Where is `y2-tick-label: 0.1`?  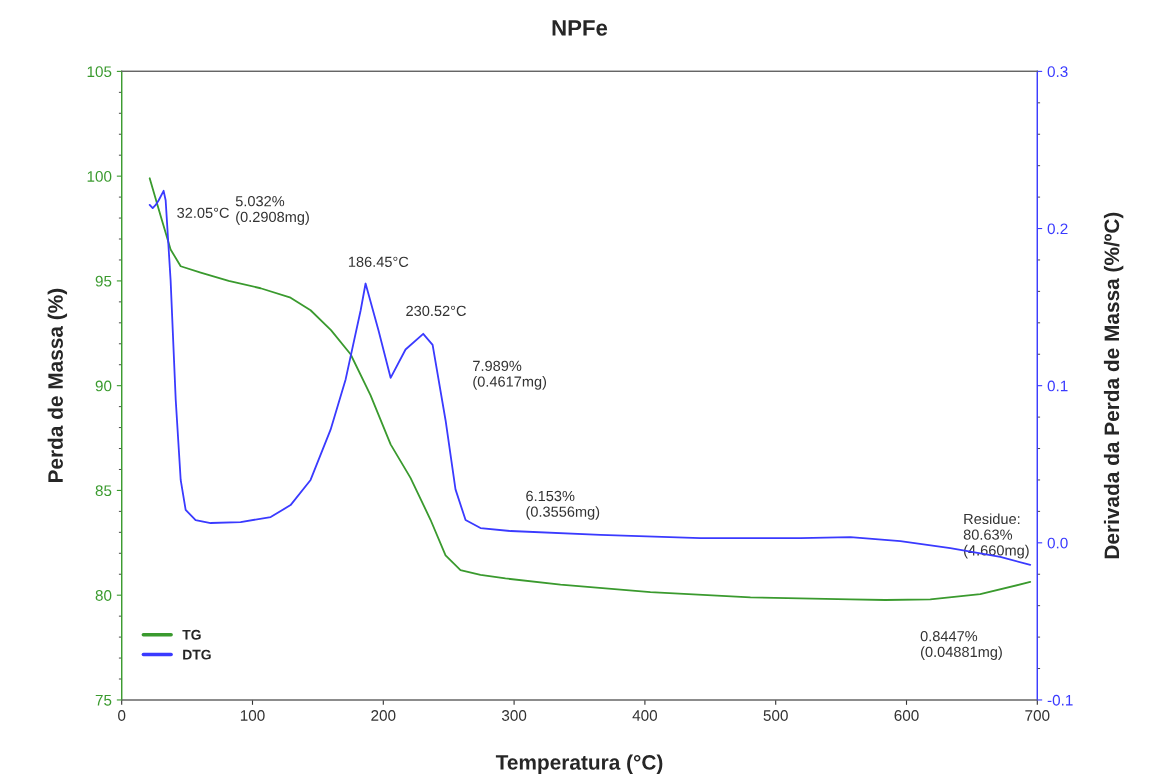 y2-tick-label: 0.1 is located at coordinates (1057, 386).